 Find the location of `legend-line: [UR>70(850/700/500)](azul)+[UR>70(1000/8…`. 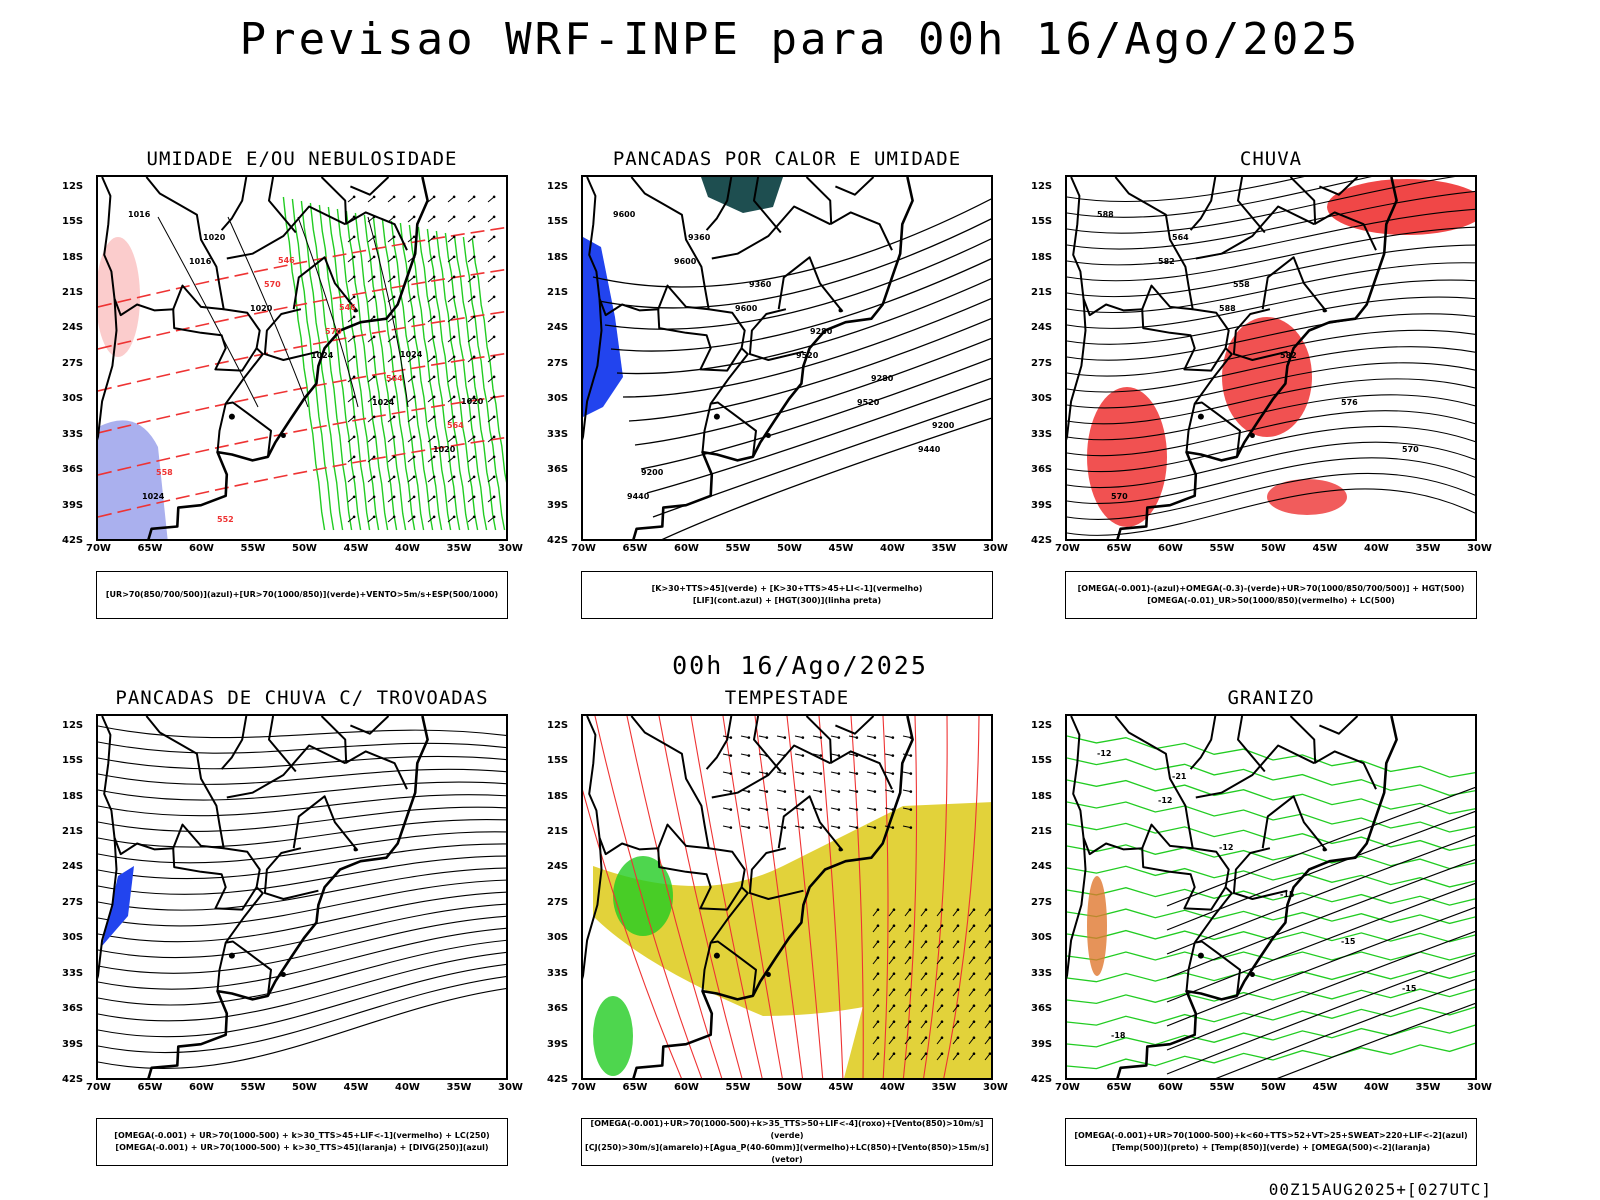

legend-line: [UR>70(850/700/500)](azul)+[UR>70(1000/8… is located at coordinates (302, 594).